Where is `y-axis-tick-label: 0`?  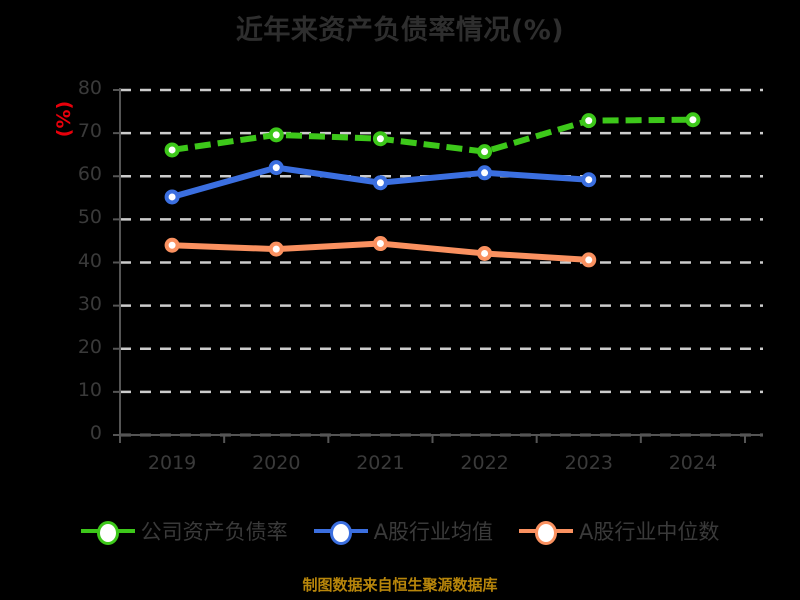 y-axis-tick-label: 0 is located at coordinates (95, 433).